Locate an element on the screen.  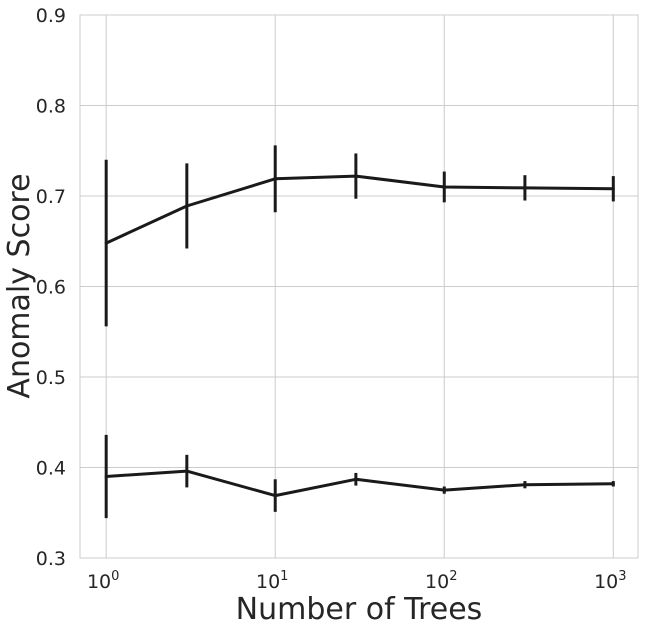
x-axis-label: Number of Trees is located at coordinates (359, 609).